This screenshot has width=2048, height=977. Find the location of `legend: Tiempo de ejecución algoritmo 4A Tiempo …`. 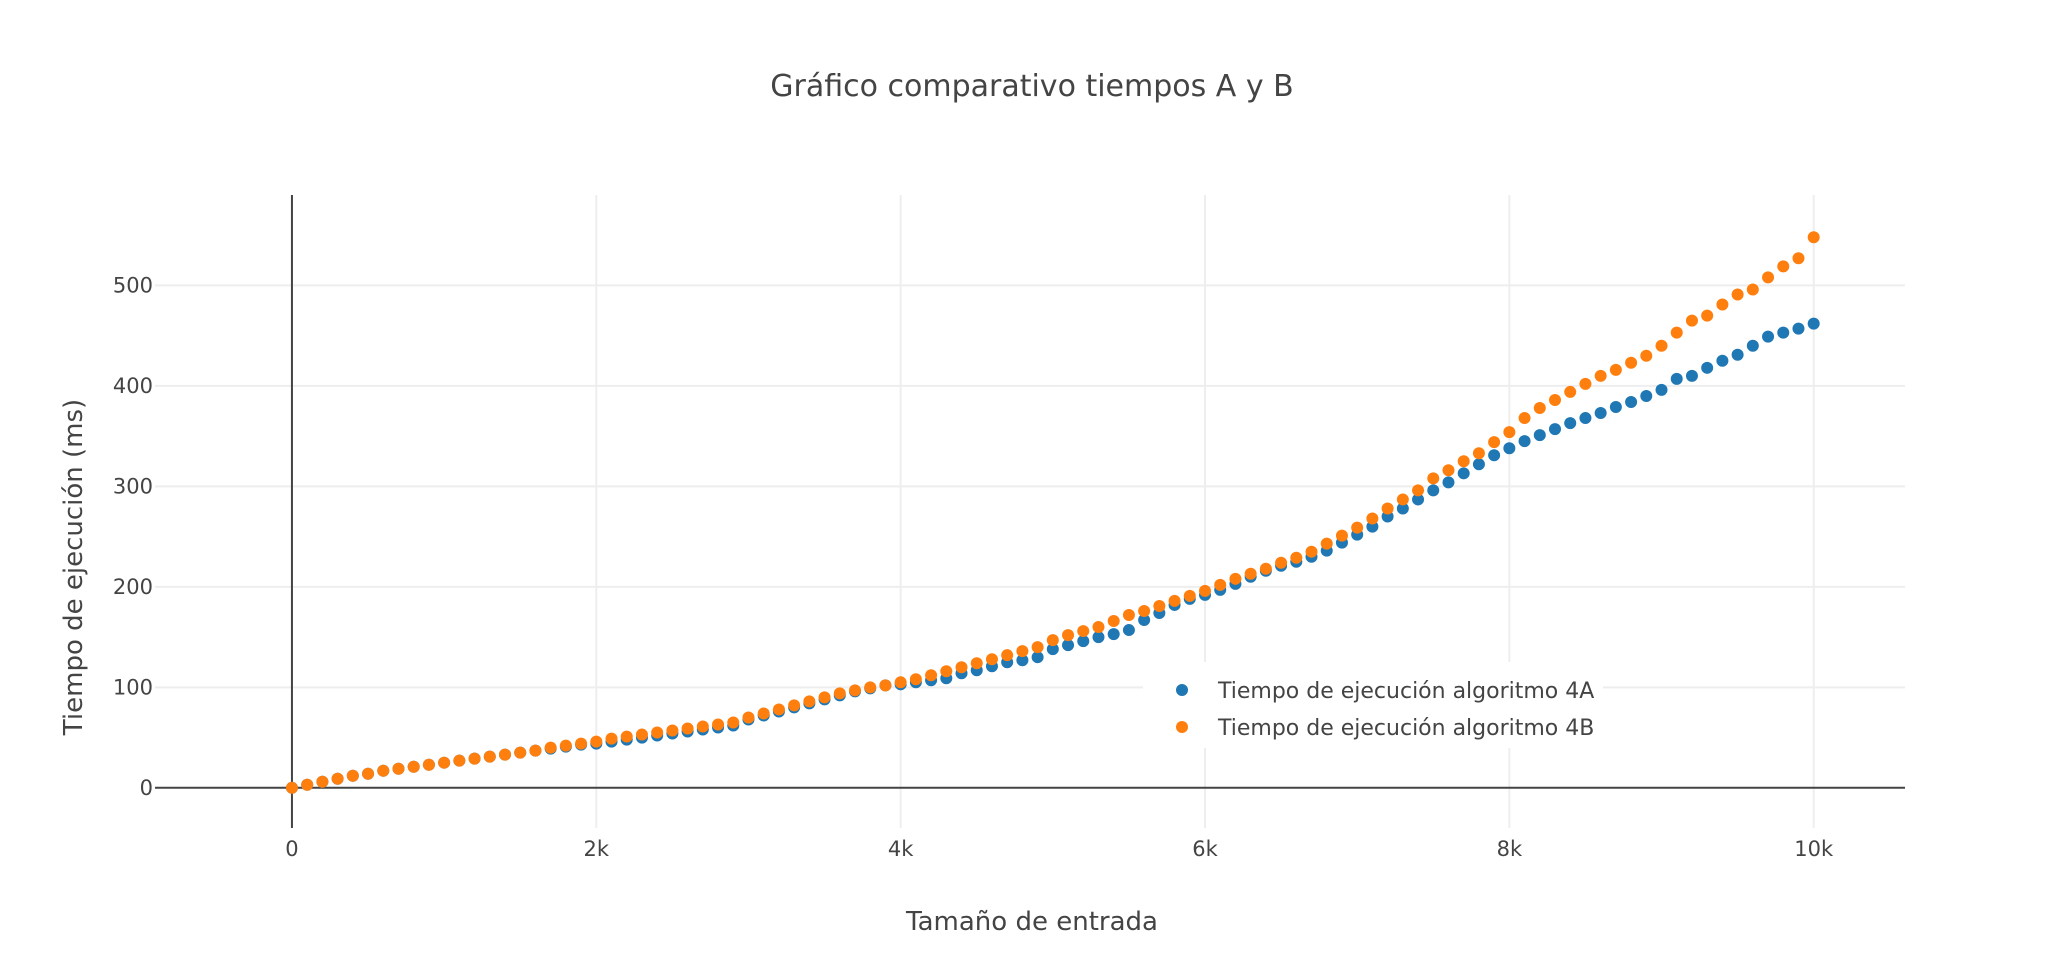

legend: Tiempo de ejecución algoritmo 4A Tiempo … is located at coordinates (1373, 705).